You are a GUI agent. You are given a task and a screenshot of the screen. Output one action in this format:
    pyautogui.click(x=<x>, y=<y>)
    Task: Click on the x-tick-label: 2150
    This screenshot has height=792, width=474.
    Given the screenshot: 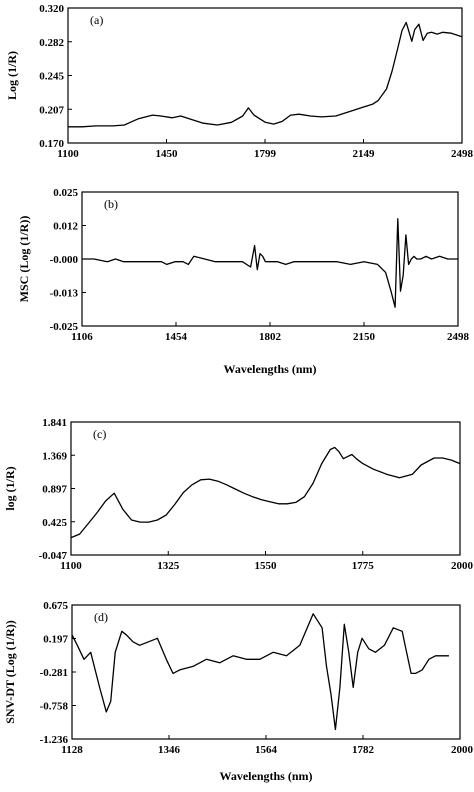 What is the action you would take?
    pyautogui.click(x=364, y=337)
    